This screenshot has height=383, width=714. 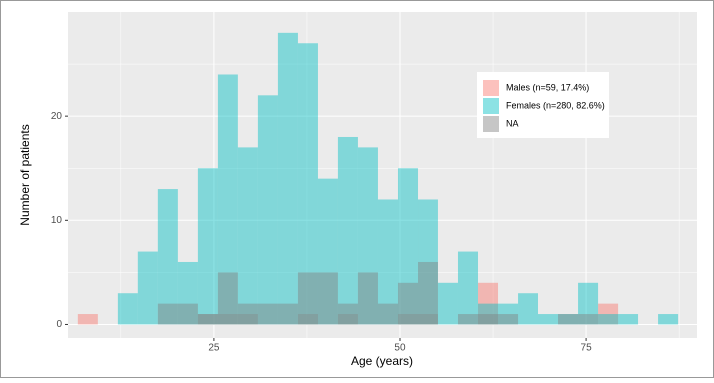 What do you see at coordinates (400, 348) in the screenshot?
I see `x-tick-label: 50` at bounding box center [400, 348].